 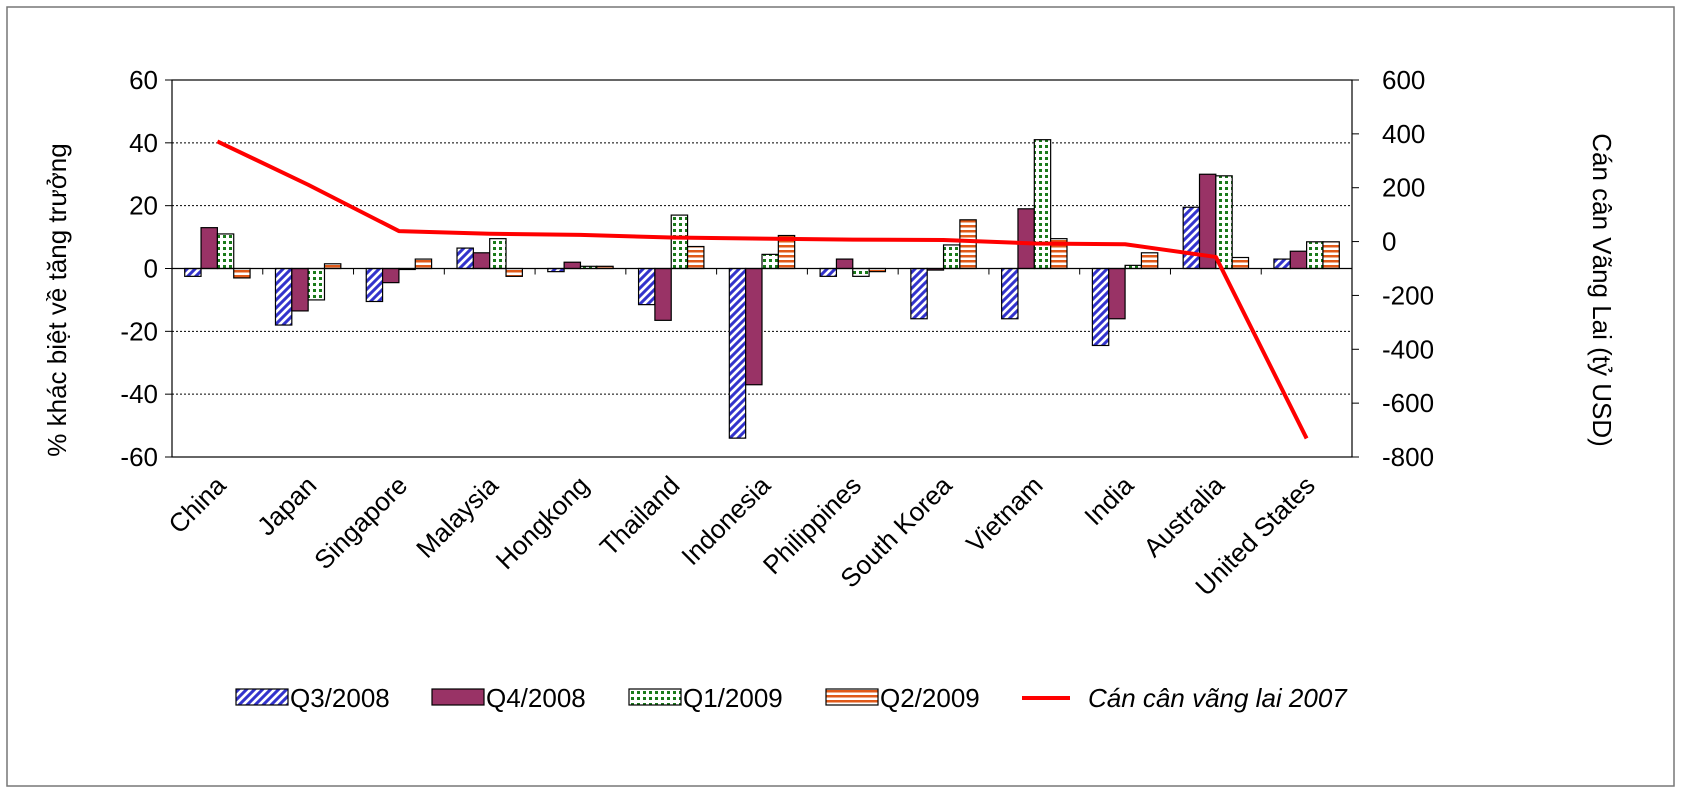 What do you see at coordinates (861, 272) in the screenshot?
I see `bar-q1-2009-philippines` at bounding box center [861, 272].